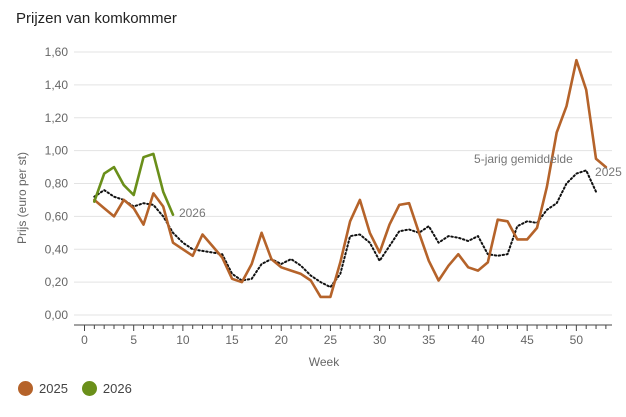 This screenshot has width=626, height=417. I want to click on y-tick-label: 0,20, so click(57, 282).